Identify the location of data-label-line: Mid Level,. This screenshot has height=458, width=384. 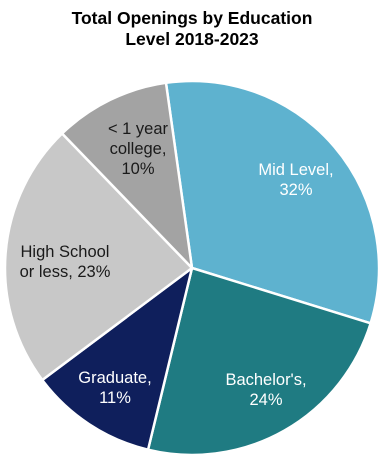
(295, 170).